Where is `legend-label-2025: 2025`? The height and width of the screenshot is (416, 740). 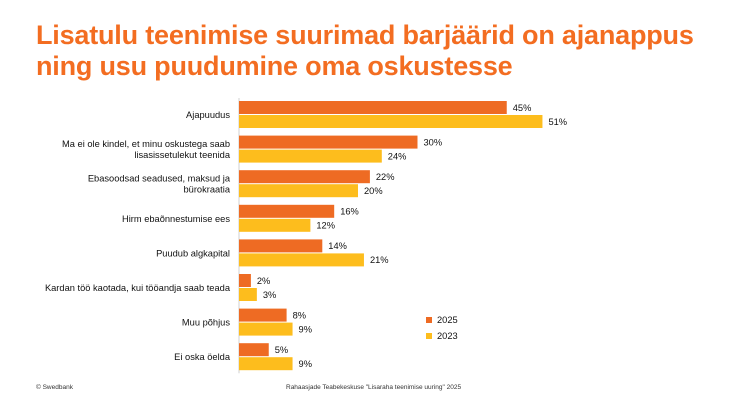 legend-label-2025: 2025 is located at coordinates (447, 320).